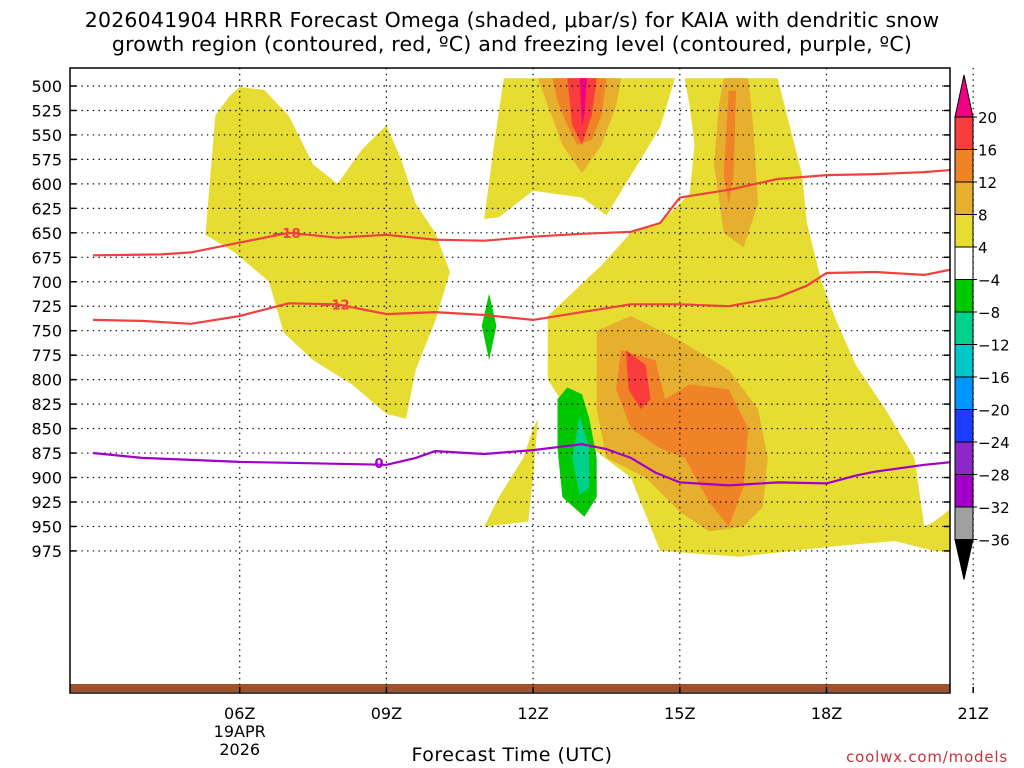  Describe the element at coordinates (240, 731) in the screenshot. I see `x-tick-date: 19APR` at that location.